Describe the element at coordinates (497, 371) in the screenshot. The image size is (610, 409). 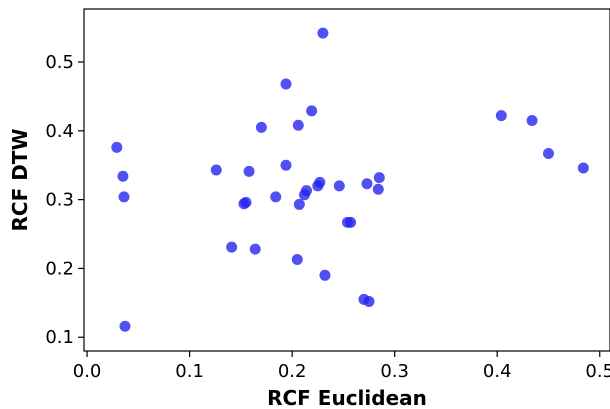
I see `x-tick-label: 0.4` at that location.